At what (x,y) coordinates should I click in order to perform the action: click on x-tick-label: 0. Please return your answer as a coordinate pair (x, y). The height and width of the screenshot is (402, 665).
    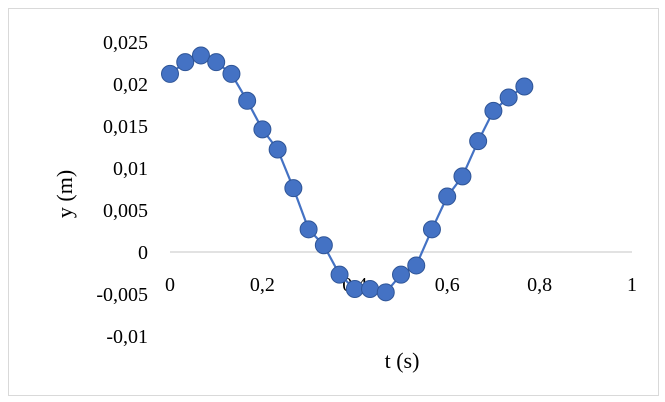
    Looking at the image, I should click on (170, 285).